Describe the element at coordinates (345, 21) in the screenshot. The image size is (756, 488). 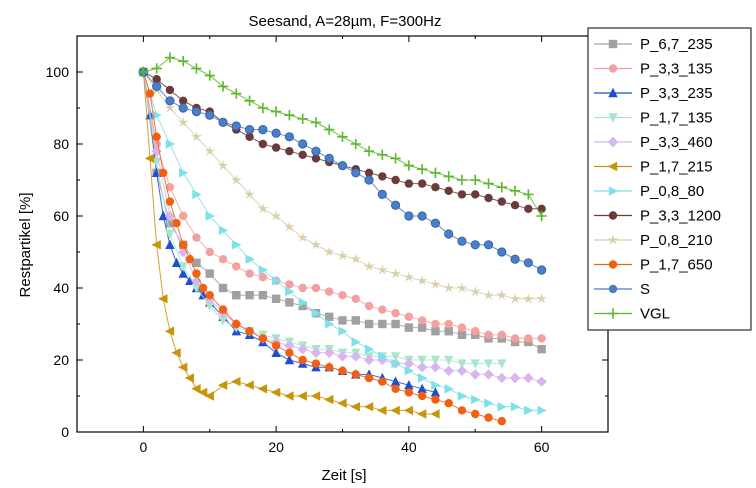
I see `chart-title: Seesand, A=28µm, F=300Hz` at that location.